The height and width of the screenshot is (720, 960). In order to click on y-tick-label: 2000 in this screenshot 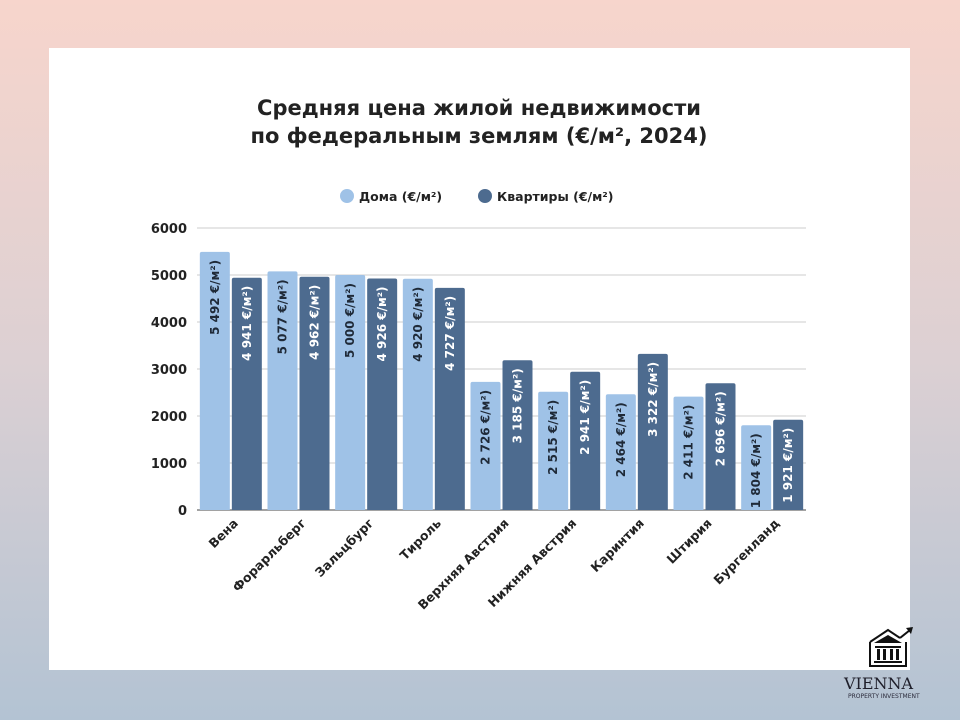, I will do `click(169, 417)`.